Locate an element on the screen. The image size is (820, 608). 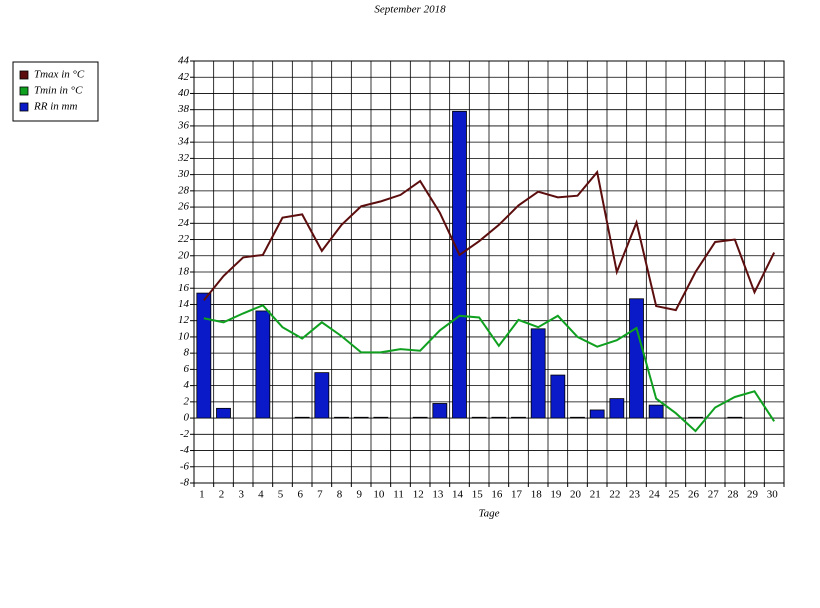
x-tick-label: 3 is located at coordinates (241, 495).